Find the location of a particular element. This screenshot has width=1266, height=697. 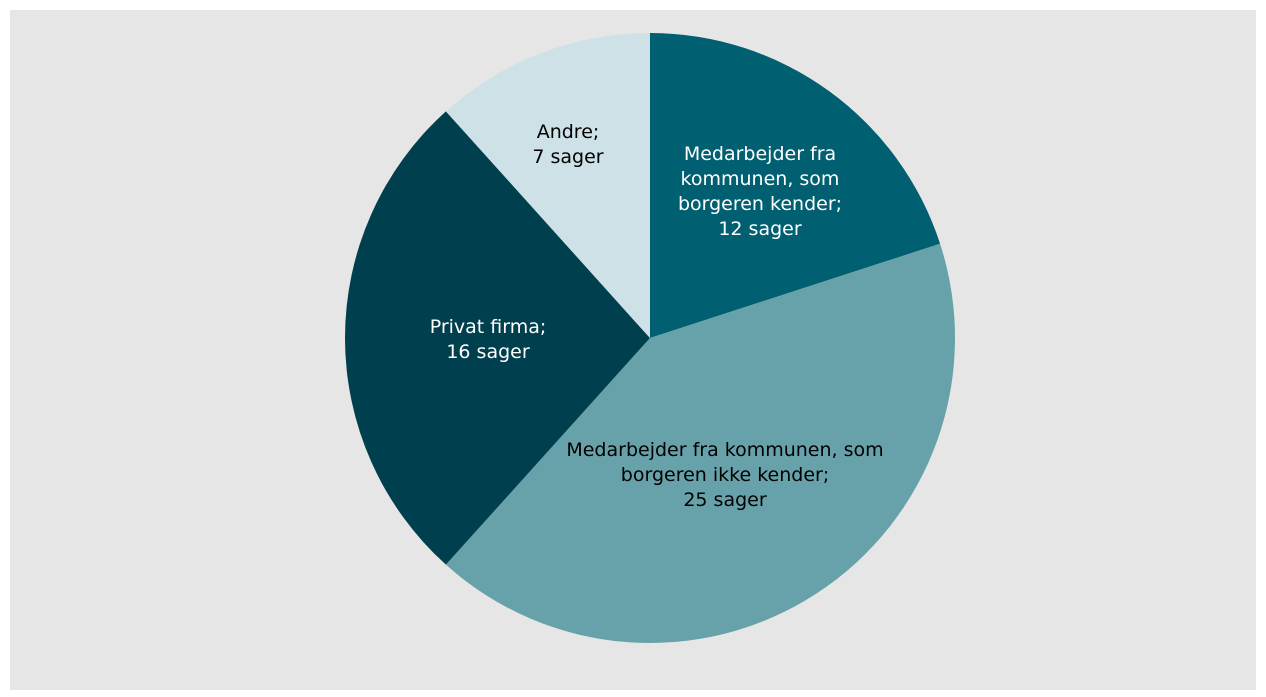

slice-label: Privat firma; 16 sager is located at coordinates (488, 340).